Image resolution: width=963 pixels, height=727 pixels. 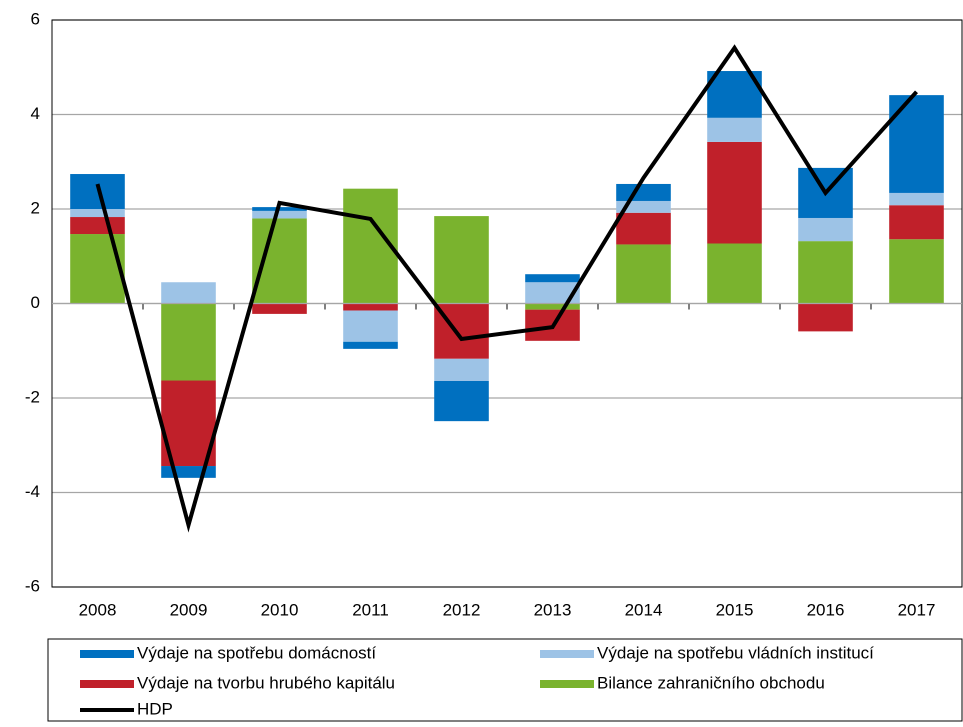 What do you see at coordinates (280, 609) in the screenshot?
I see `x-tick-label: 2010` at bounding box center [280, 609].